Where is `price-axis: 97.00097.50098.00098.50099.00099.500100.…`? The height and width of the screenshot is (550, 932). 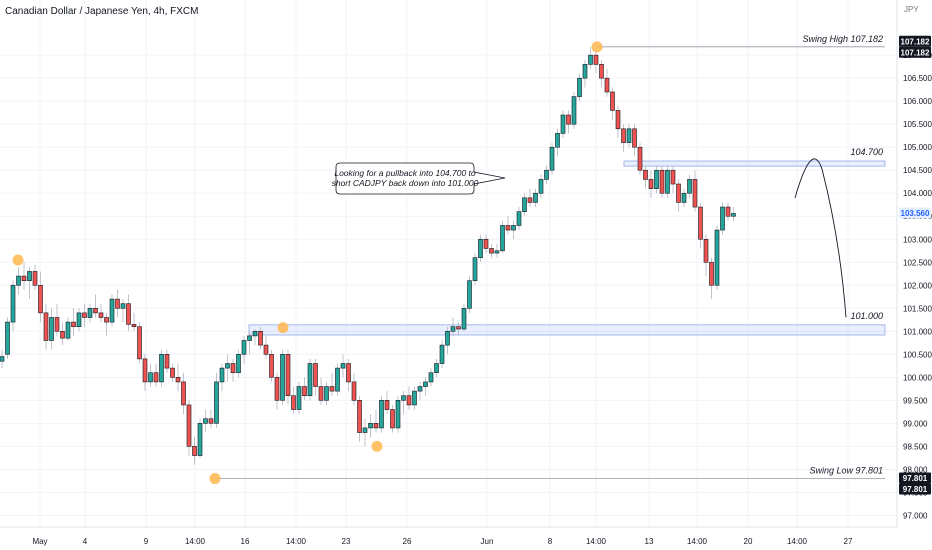 price-axis: 97.00097.50098.00098.50099.00099.500100.… is located at coordinates (914, 275).